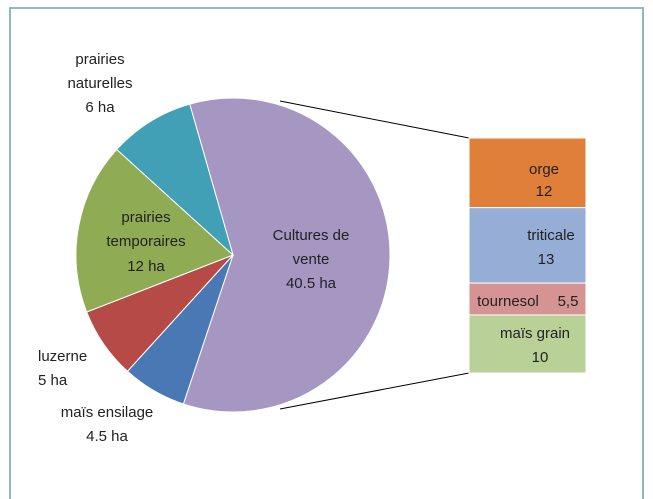 This screenshot has height=499, width=653. Describe the element at coordinates (107, 436) in the screenshot. I see `slice-value-label: 4.5 ha` at that location.